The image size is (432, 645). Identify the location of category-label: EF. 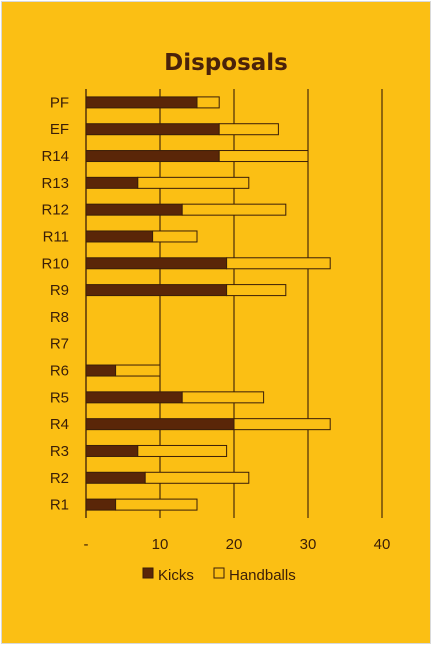
(59, 129).